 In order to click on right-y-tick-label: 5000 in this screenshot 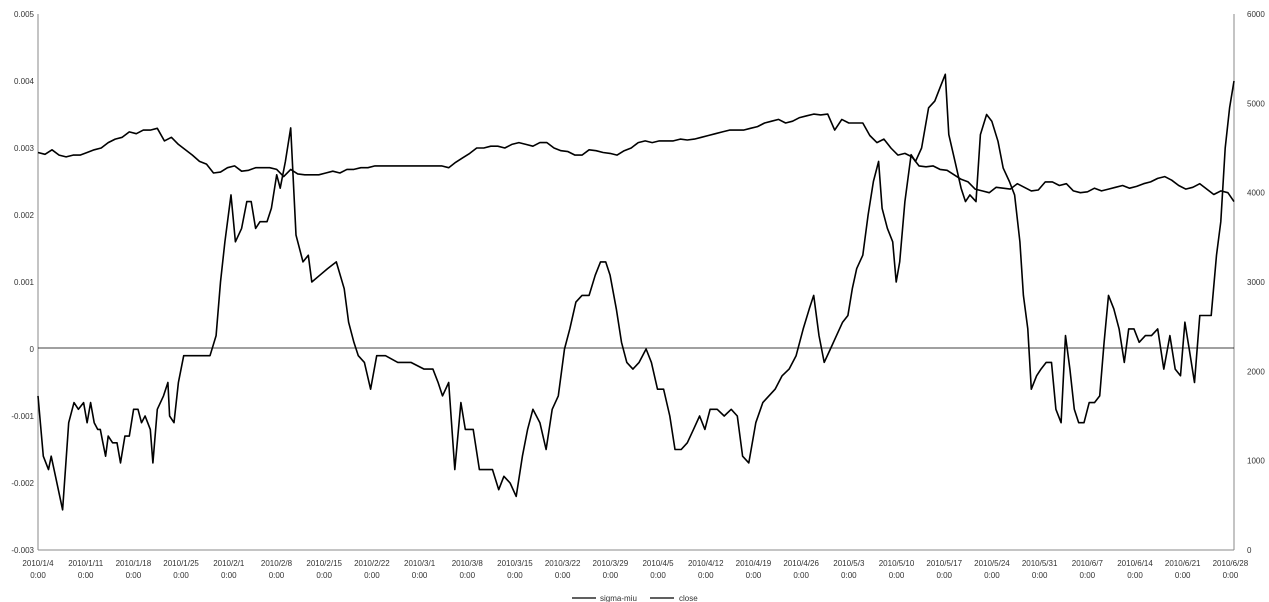, I will do `click(1256, 103)`.